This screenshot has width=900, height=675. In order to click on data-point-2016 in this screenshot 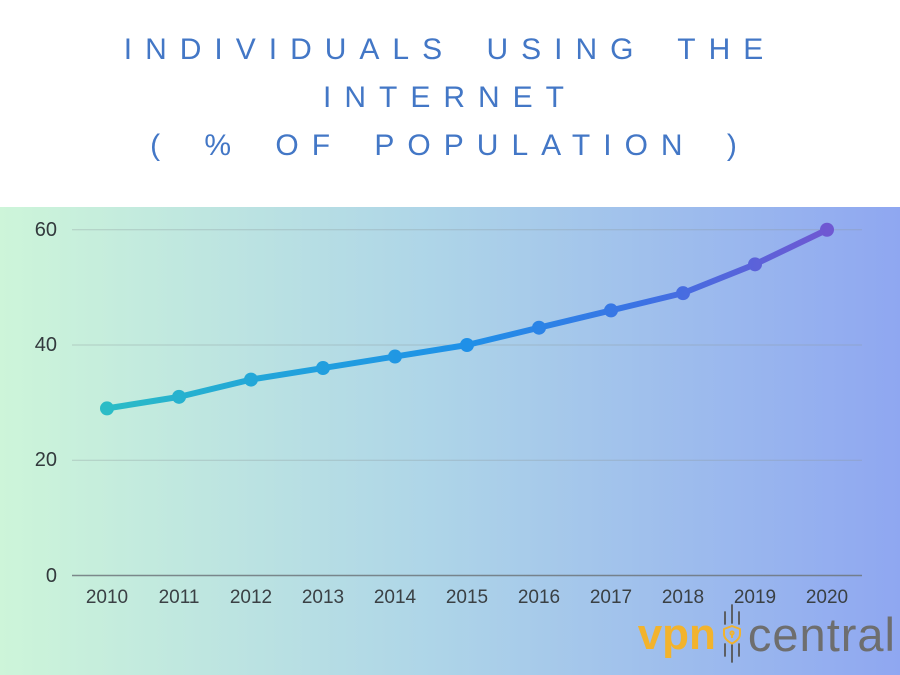, I will do `click(539, 327)`.